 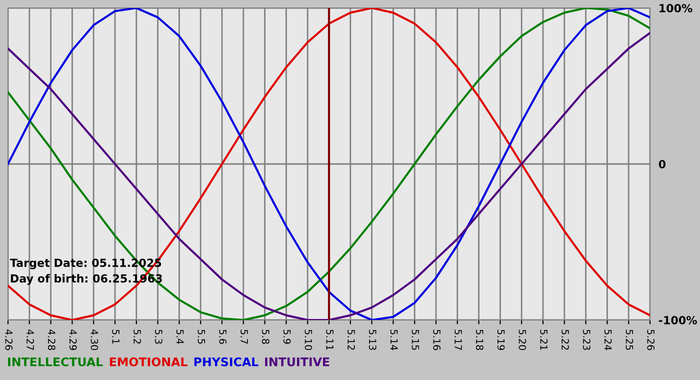 I want to click on x-tick-label: 5.21, so click(x=544, y=340).